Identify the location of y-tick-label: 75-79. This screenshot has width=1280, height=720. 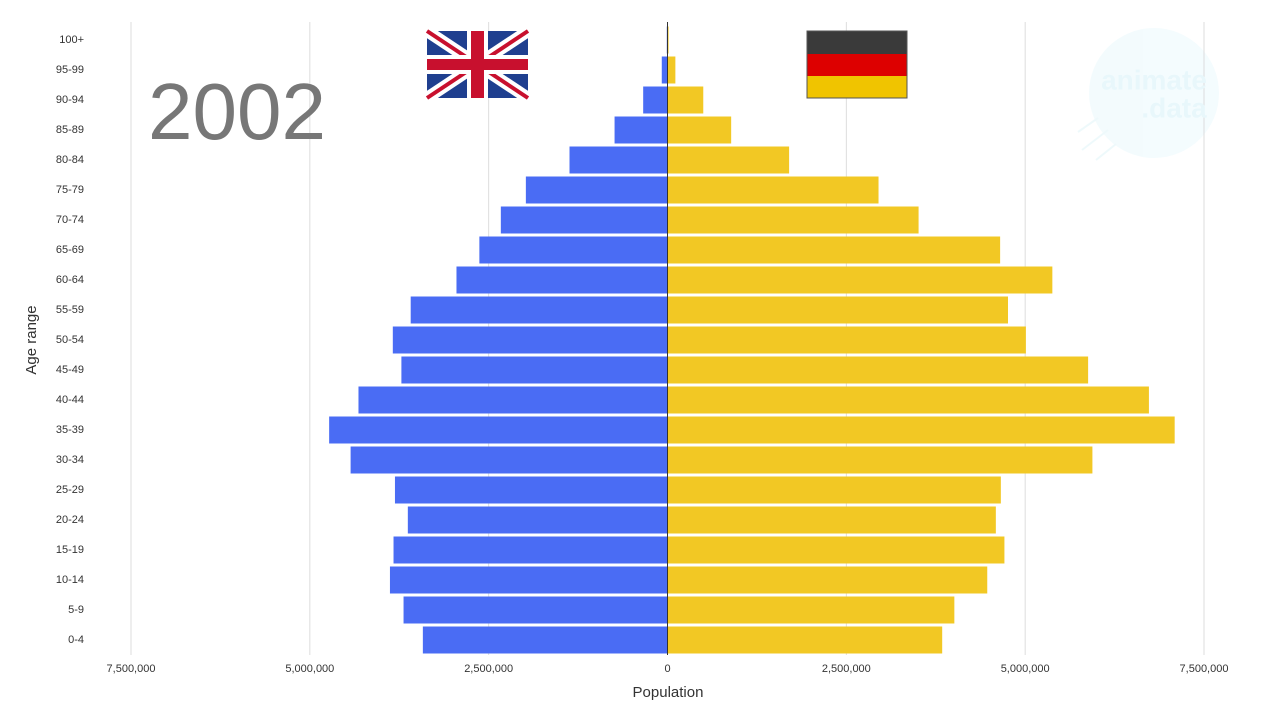
(70, 190).